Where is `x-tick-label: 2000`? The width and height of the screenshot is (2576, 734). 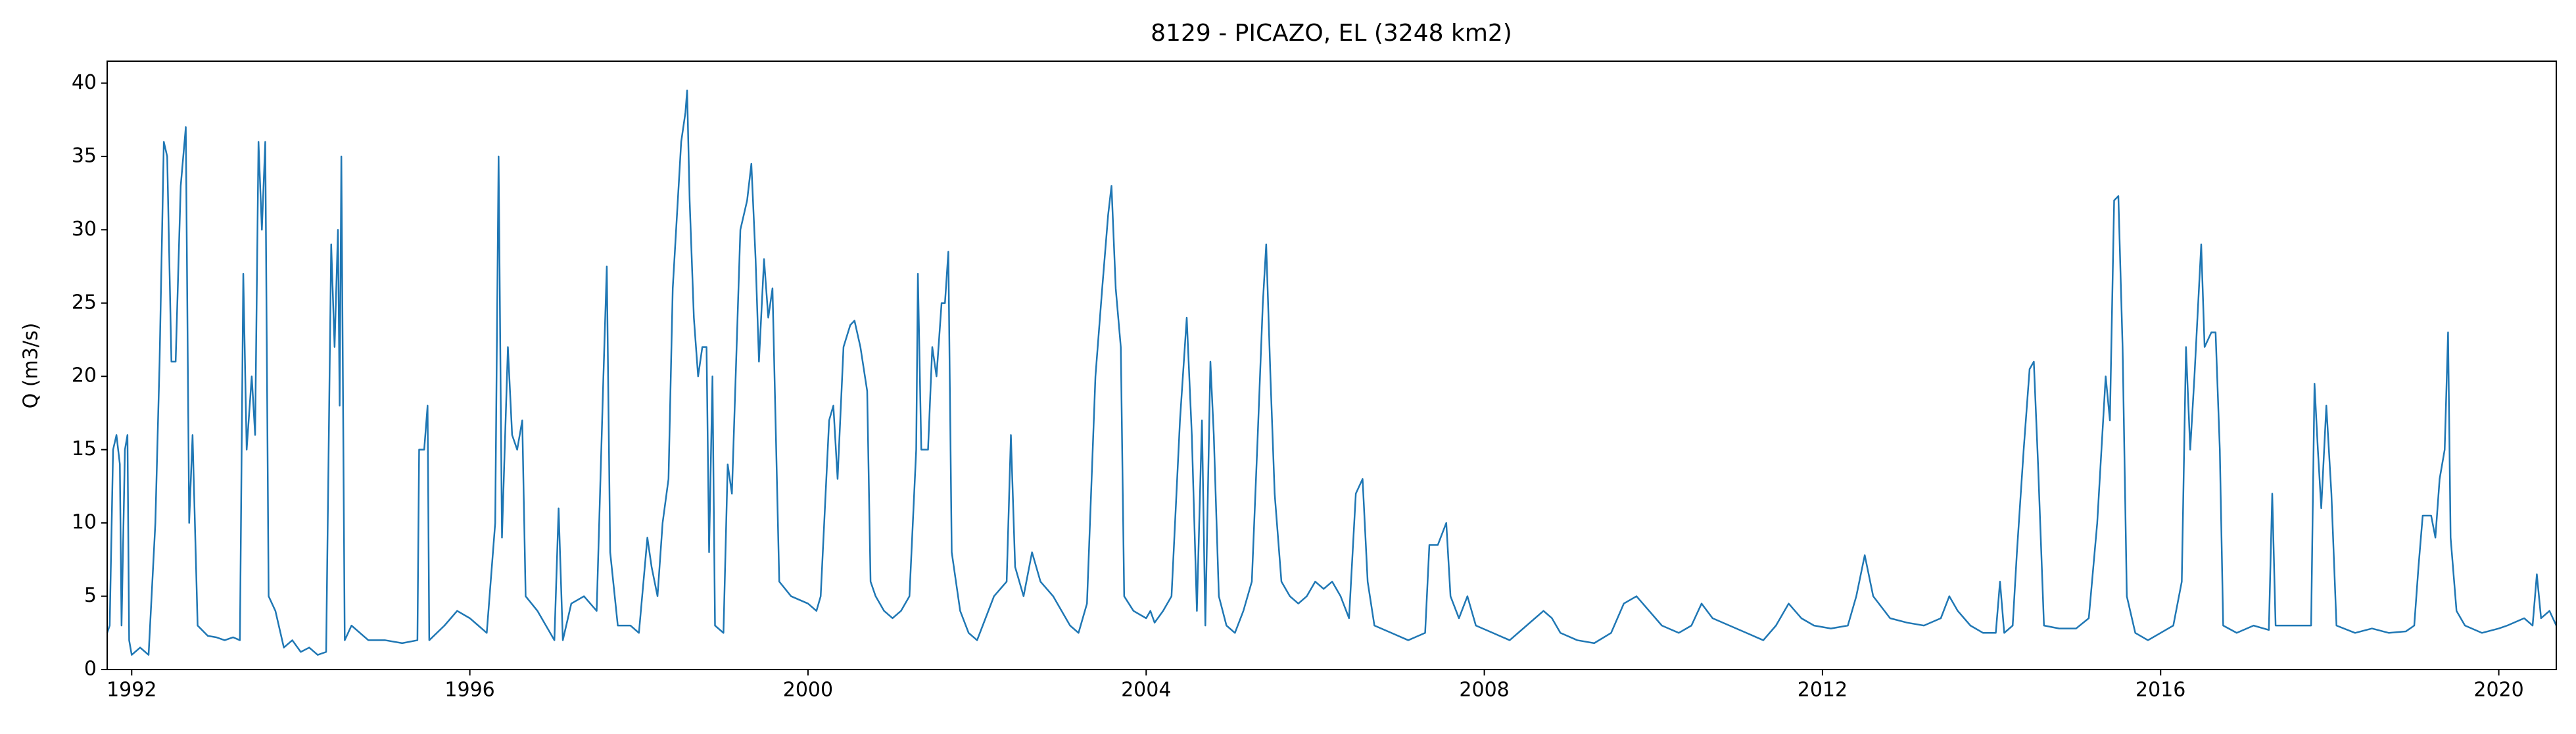
x-tick-label: 2000 is located at coordinates (808, 690).